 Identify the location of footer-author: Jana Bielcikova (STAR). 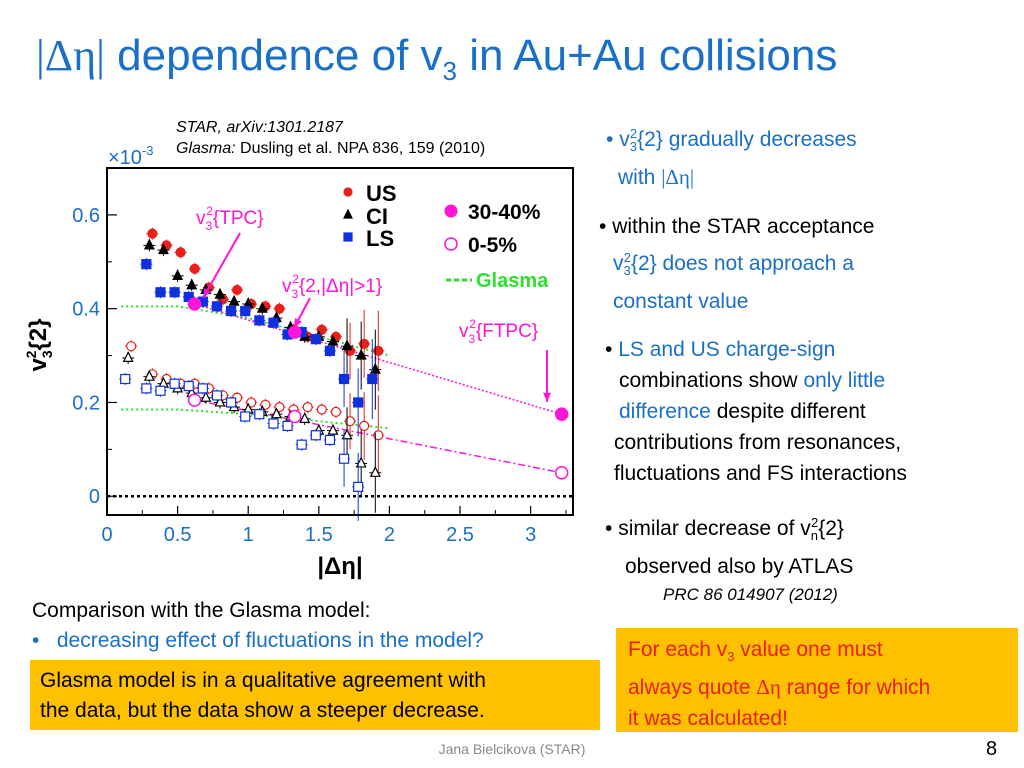
(512, 749).